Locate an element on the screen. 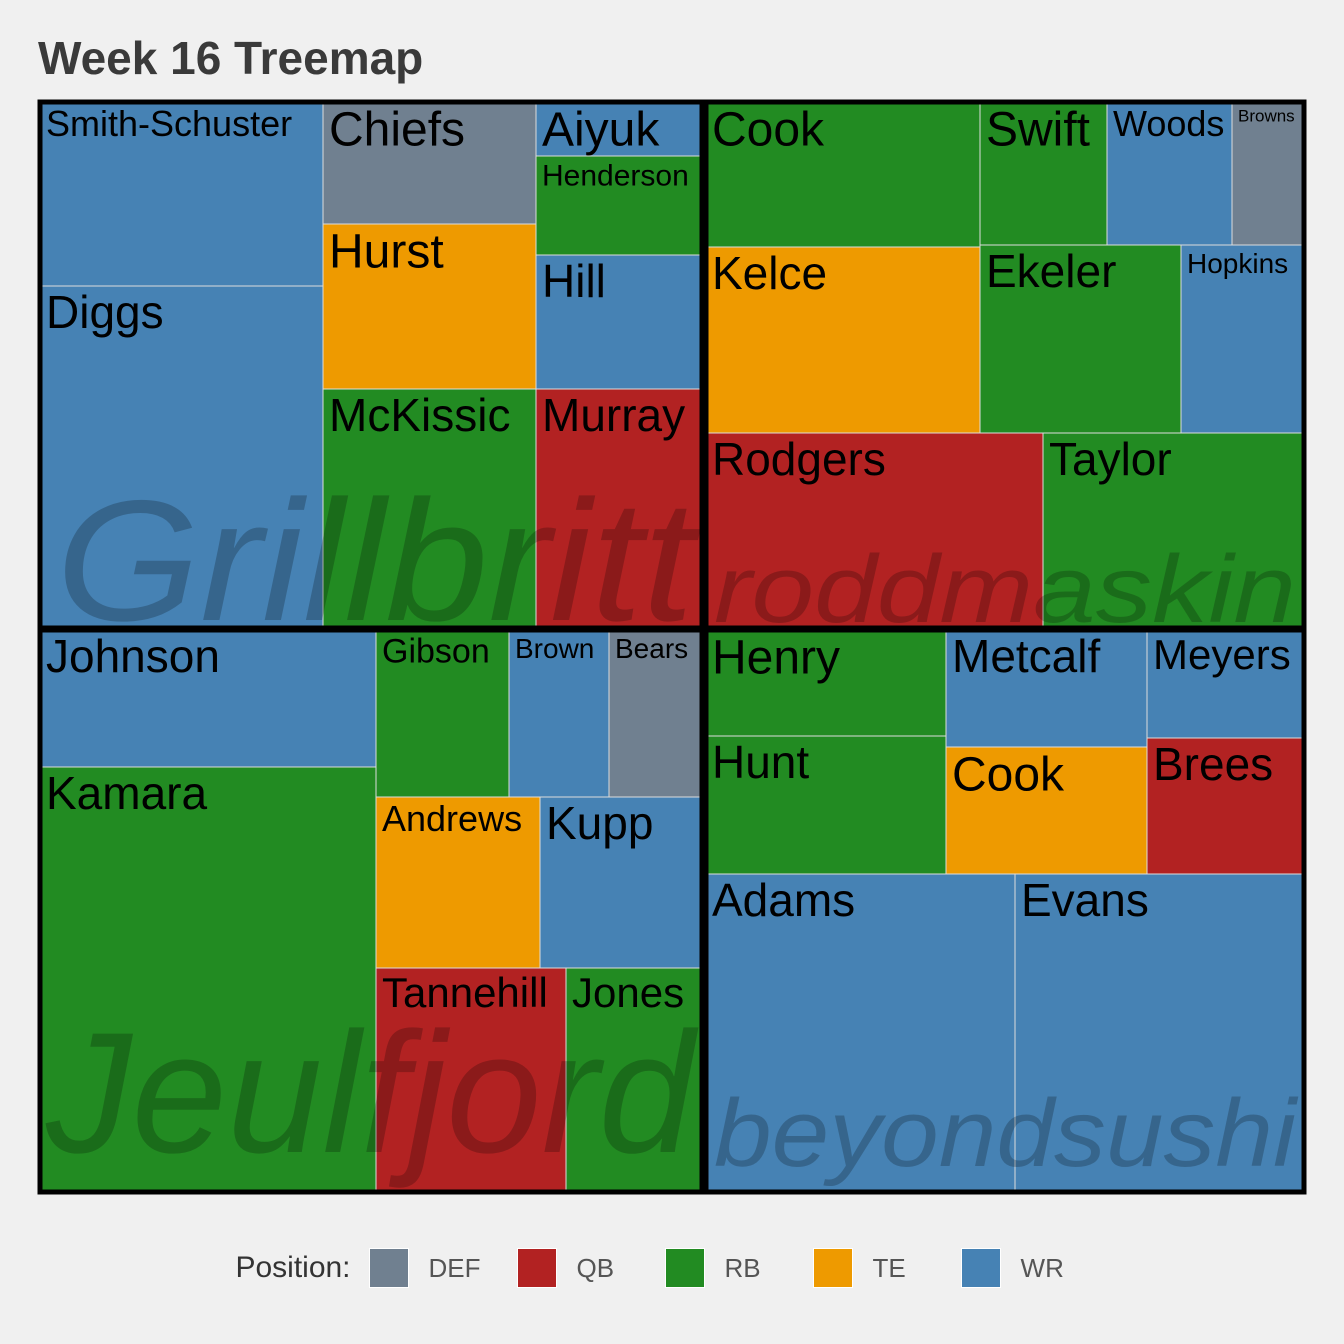 This screenshot has height=1344, width=1344. tile-chiefs-def is located at coordinates (429, 163).